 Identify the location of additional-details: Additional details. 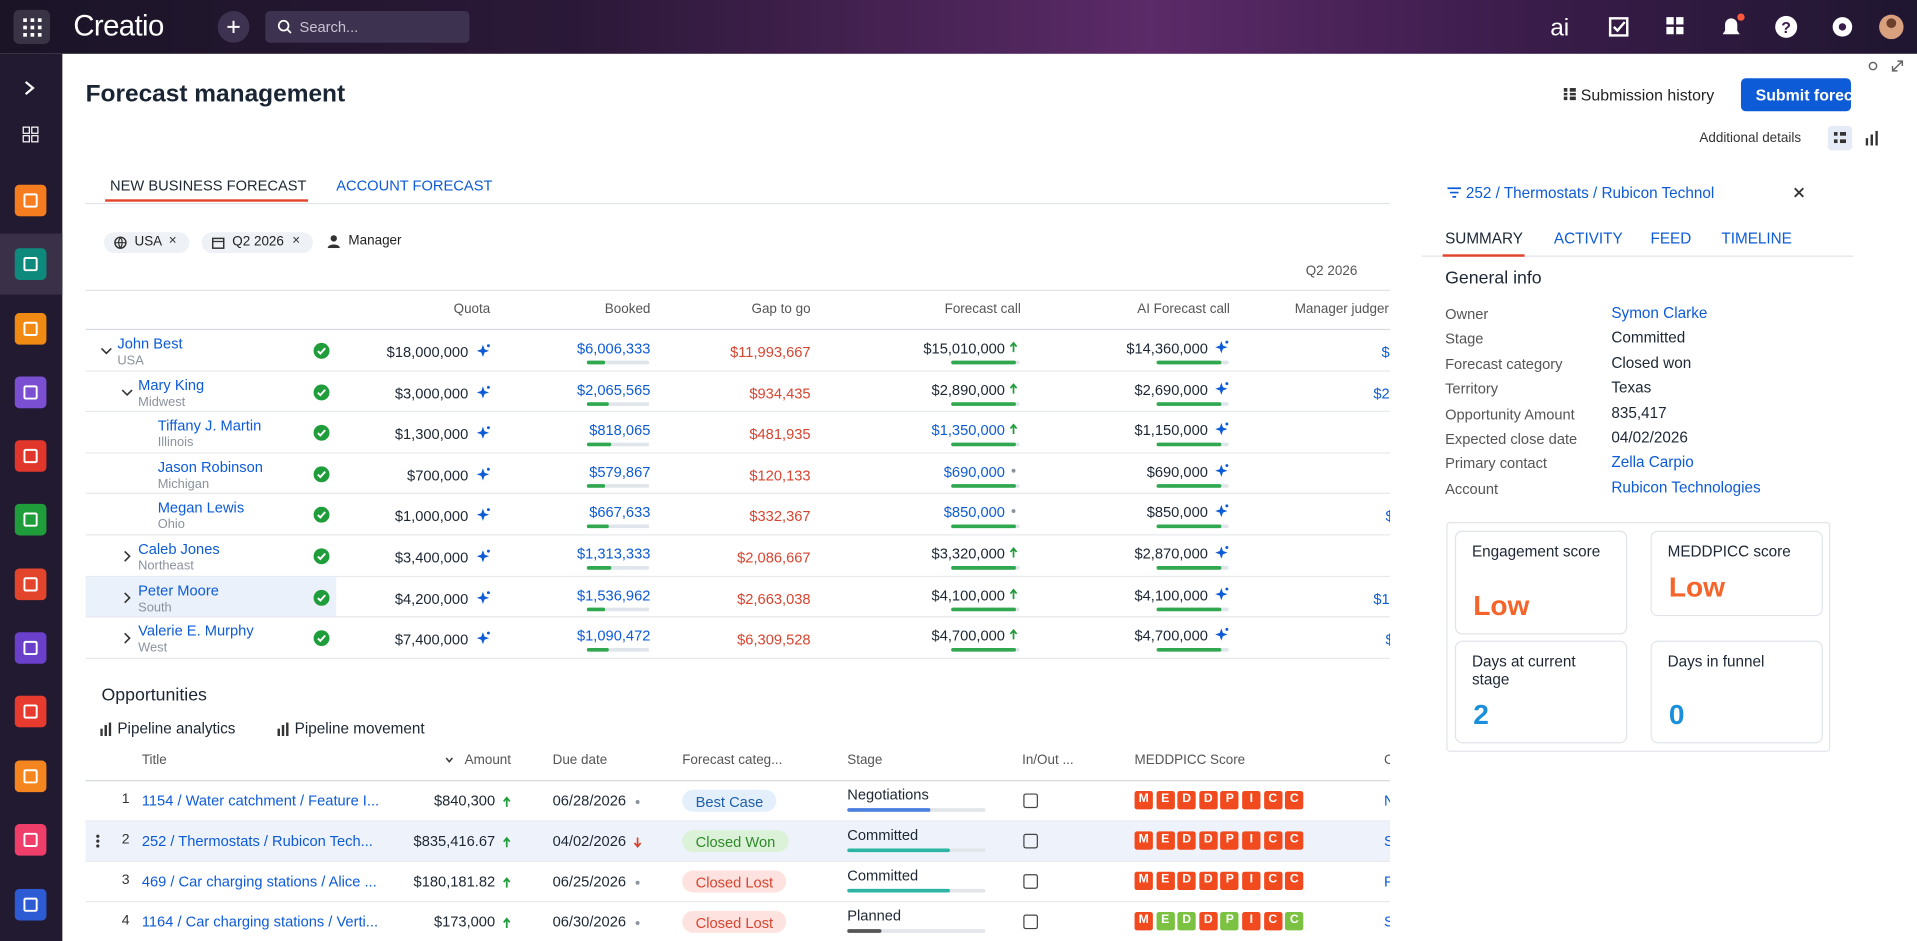
(1750, 138).